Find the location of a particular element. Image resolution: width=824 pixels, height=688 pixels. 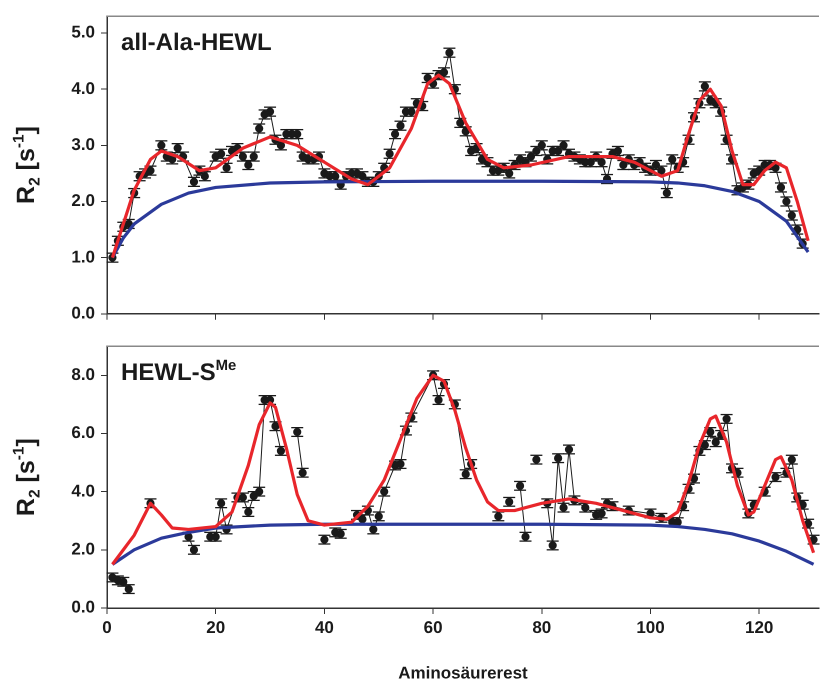

y-tick-label: 1.0 is located at coordinates (83, 256).